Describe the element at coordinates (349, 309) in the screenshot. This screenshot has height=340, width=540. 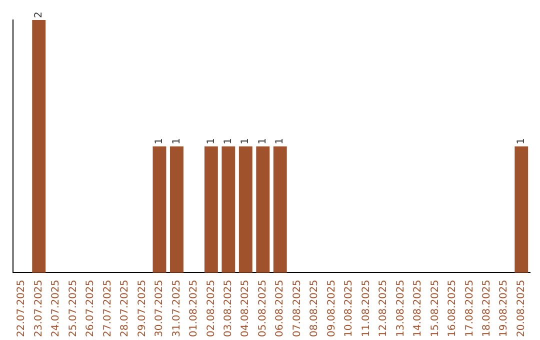
I see `x-tick-label: 10.08.2025` at that location.